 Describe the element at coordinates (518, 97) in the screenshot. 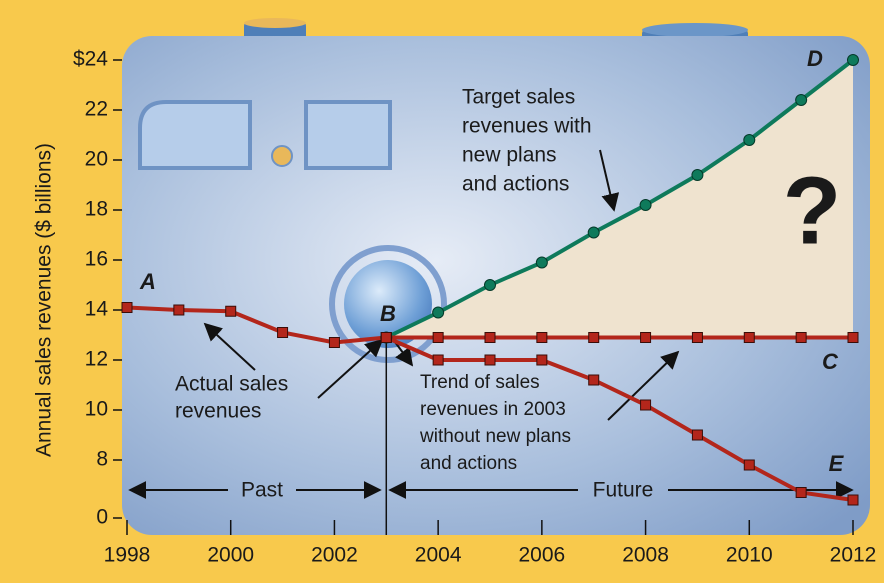

I see `annotation: Target sales` at that location.